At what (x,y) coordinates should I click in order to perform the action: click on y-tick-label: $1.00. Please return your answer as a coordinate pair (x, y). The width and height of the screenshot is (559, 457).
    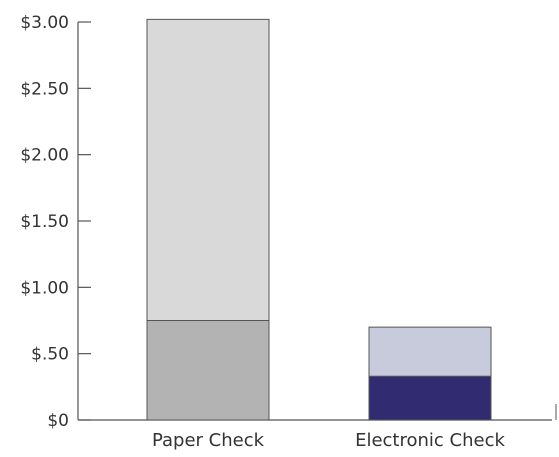
    Looking at the image, I should click on (44, 288).